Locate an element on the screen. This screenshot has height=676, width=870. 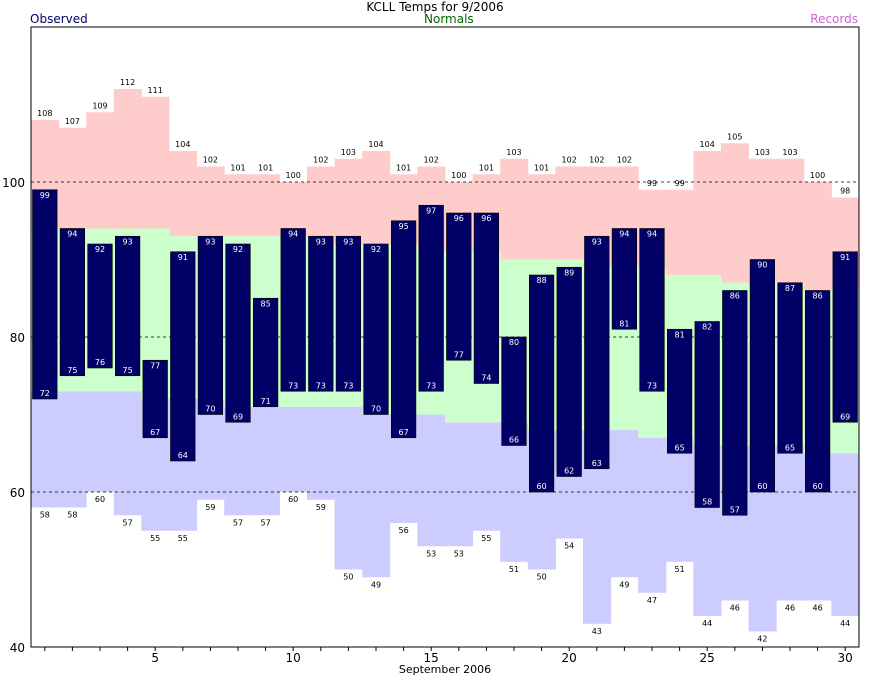
x-tick-label: 20 is located at coordinates (569, 658).